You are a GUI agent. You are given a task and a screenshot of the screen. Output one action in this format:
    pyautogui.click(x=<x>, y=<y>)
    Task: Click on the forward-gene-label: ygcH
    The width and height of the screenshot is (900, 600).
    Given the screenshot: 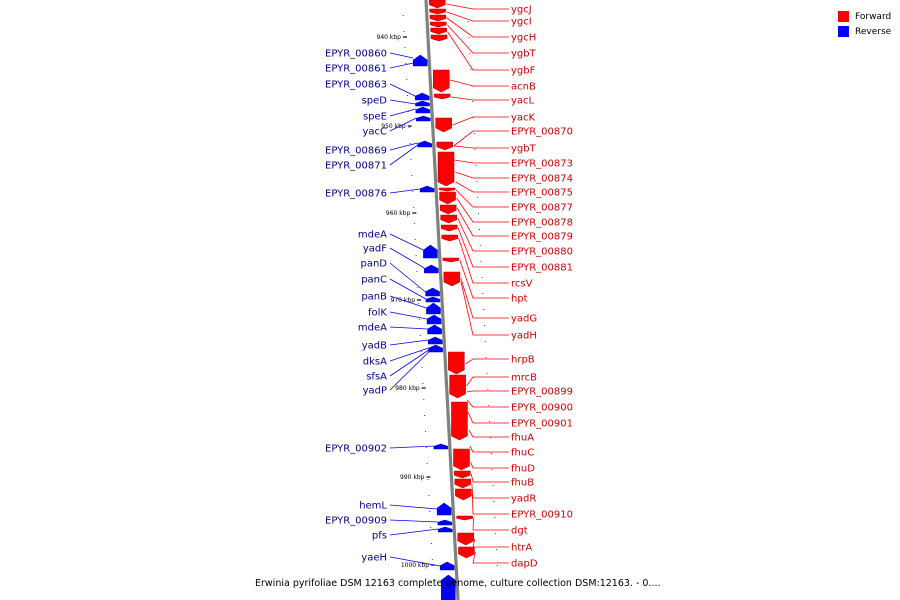 What is the action you would take?
    pyautogui.click(x=523, y=38)
    